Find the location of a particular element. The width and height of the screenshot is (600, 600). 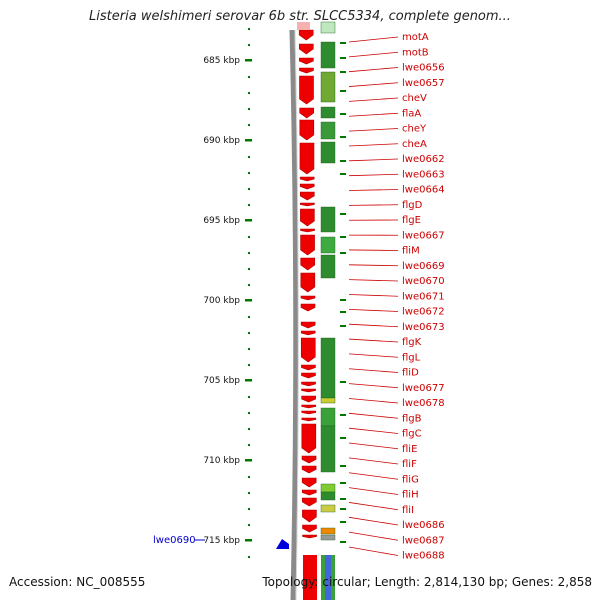

ruler-label: 700 kbp is located at coordinates (221, 301).